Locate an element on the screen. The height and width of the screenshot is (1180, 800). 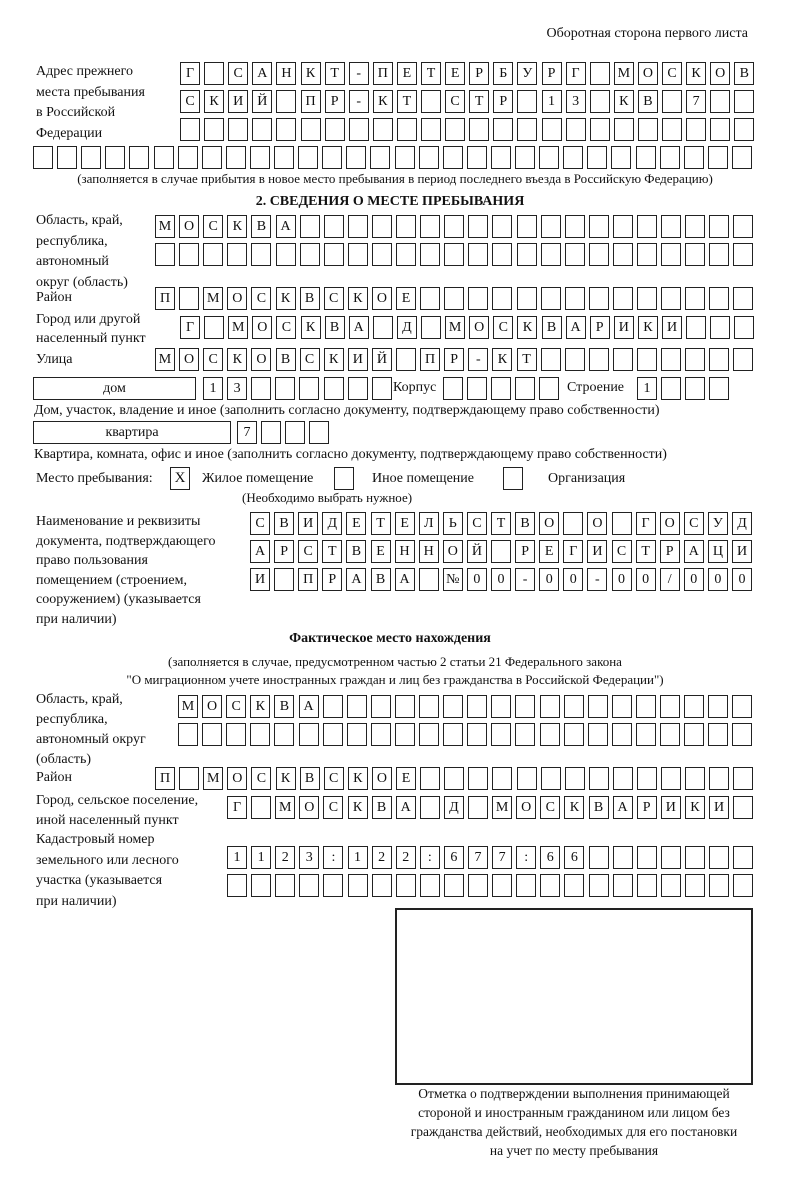
char-cell: Д is located at coordinates (406, 327).